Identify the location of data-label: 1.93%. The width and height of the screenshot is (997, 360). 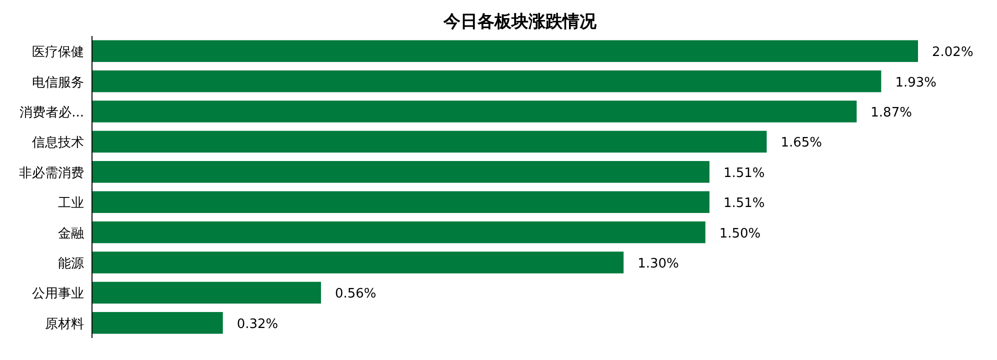
(916, 82).